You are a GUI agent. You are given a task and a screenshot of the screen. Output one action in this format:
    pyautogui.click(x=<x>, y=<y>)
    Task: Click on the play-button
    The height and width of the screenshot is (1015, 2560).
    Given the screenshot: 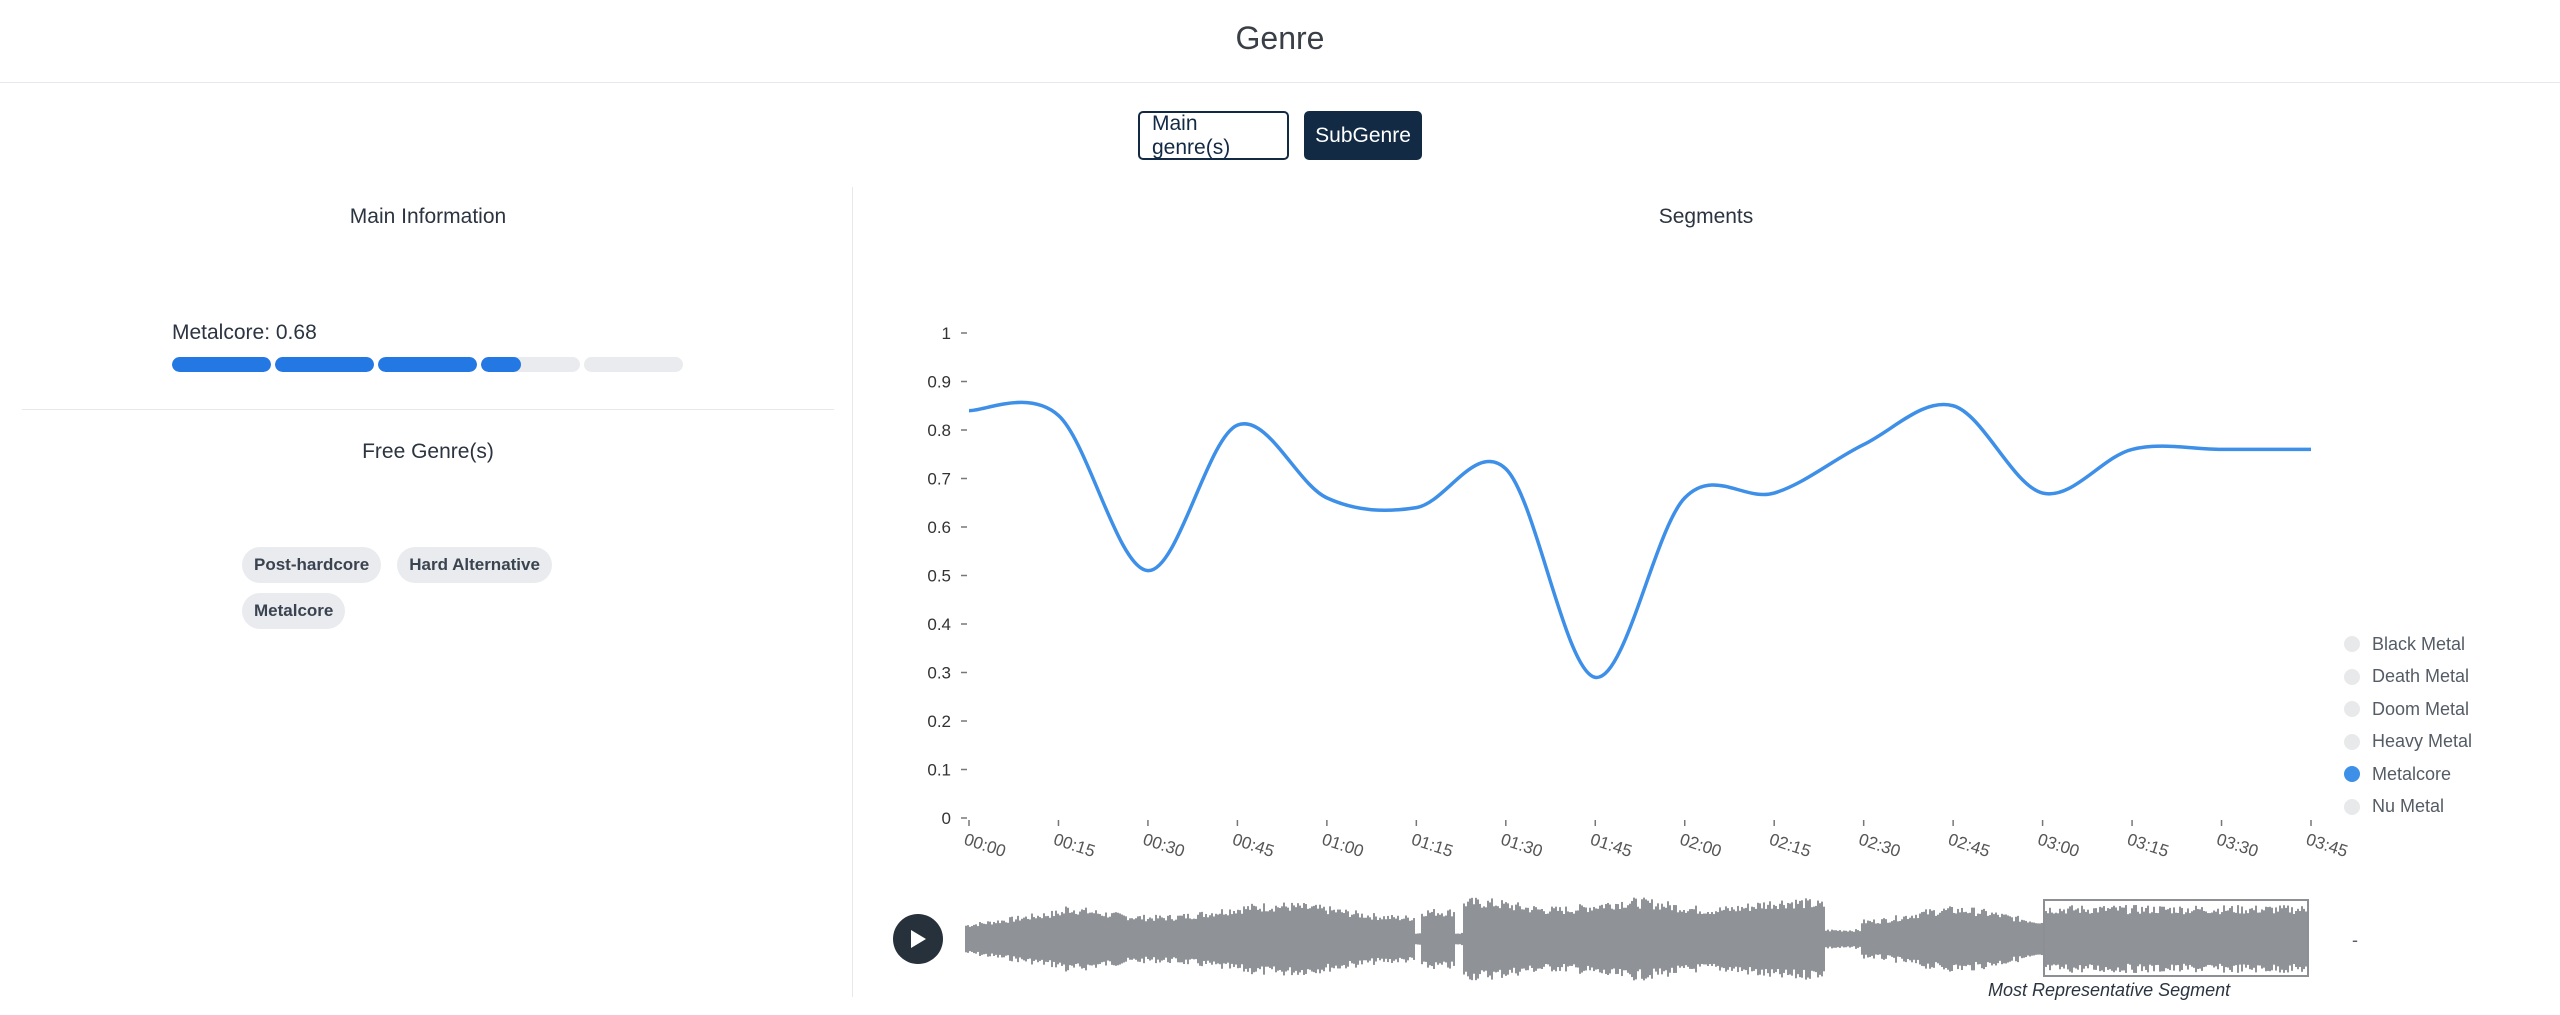 What is the action you would take?
    pyautogui.click(x=918, y=939)
    